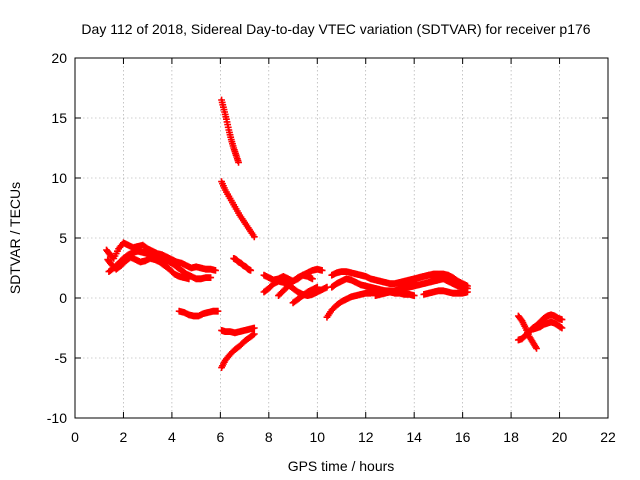 This screenshot has height=480, width=640. What do you see at coordinates (608, 437) in the screenshot?
I see `x-tick-label: 22` at bounding box center [608, 437].